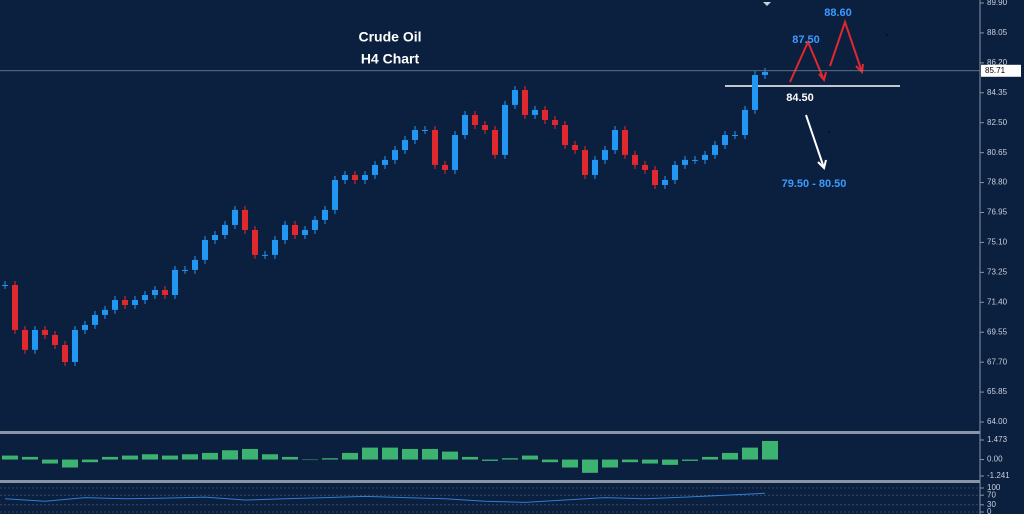  What do you see at coordinates (995, 459) in the screenshot?
I see `y-tick-label: 0.00` at bounding box center [995, 459].